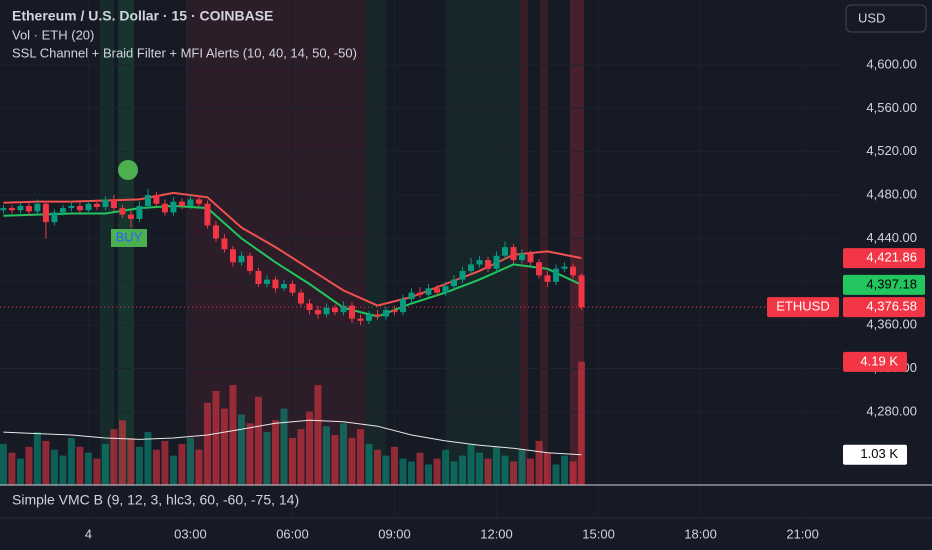 This screenshot has height=550, width=932. I want to click on currency-button, so click(886, 18).